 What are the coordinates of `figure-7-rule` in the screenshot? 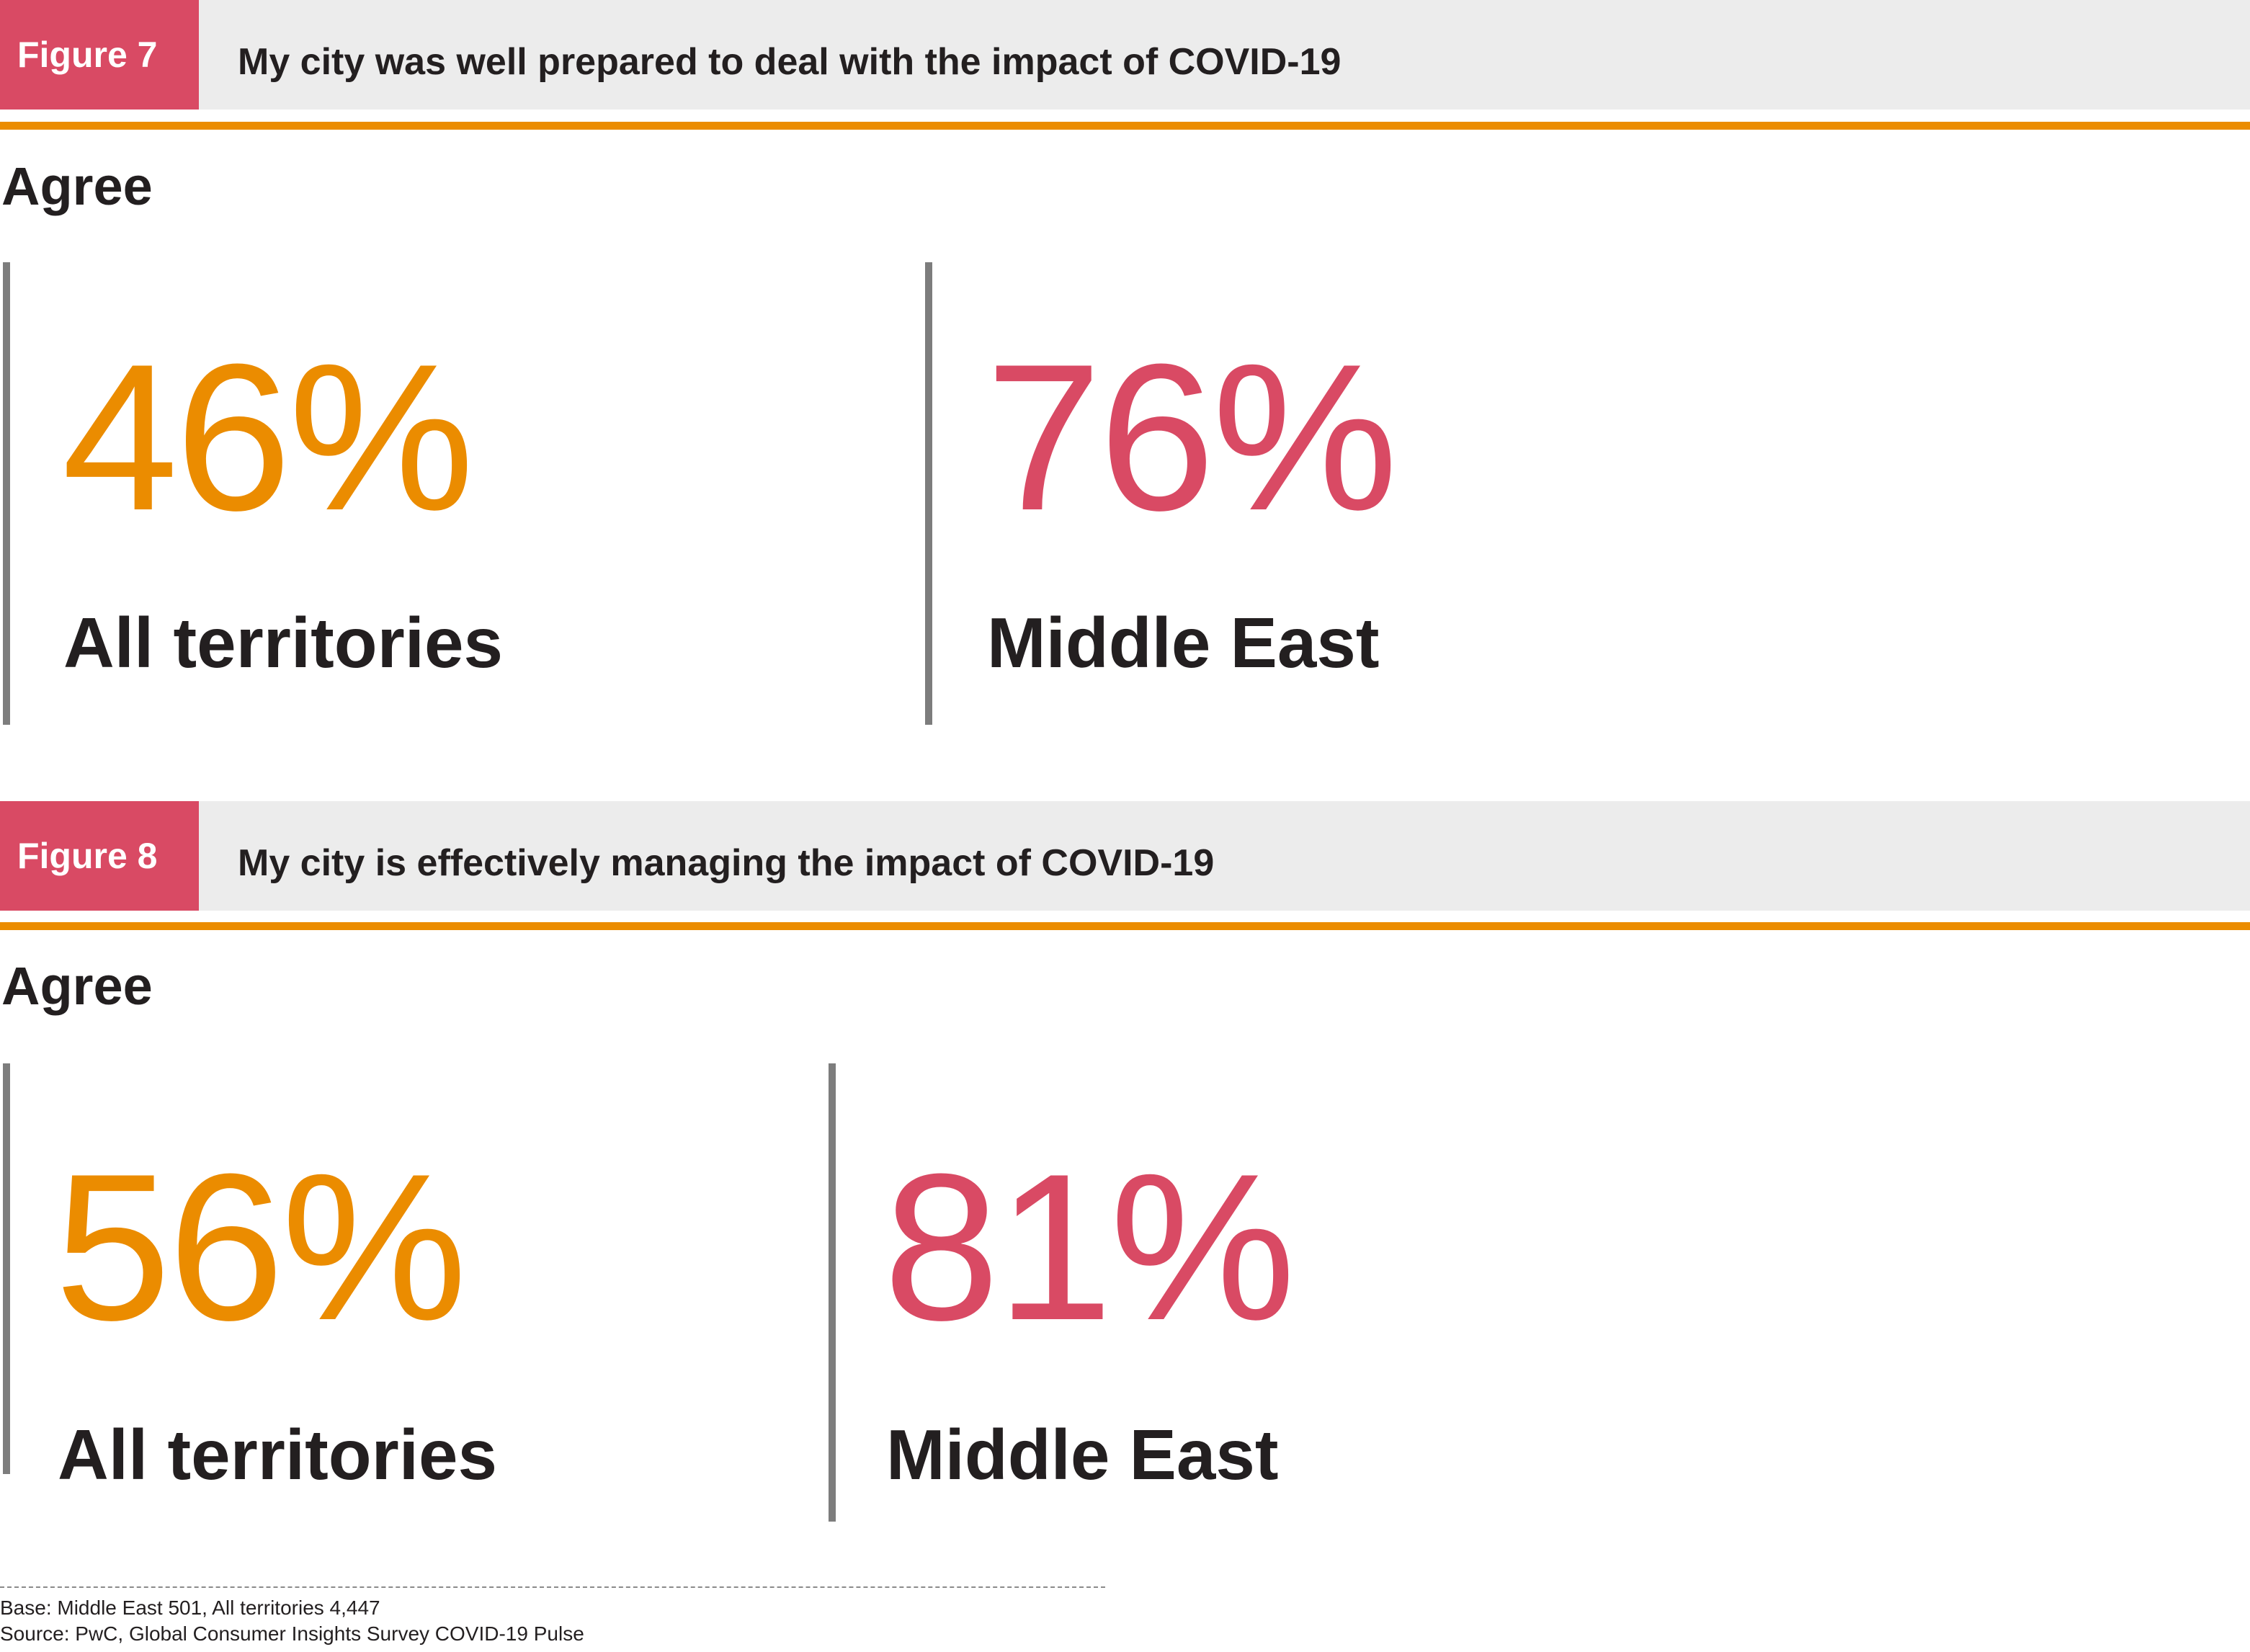 It's located at (1125, 126).